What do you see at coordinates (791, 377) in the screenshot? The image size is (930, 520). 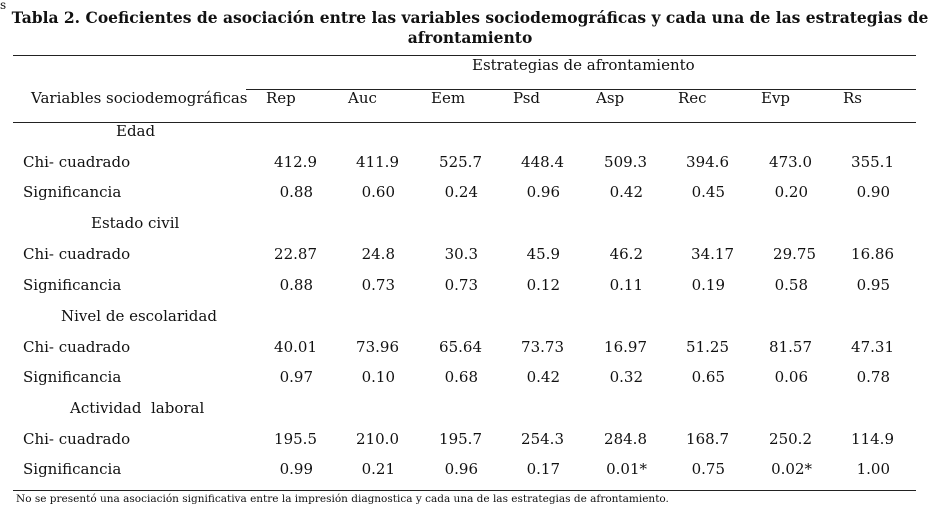 I see `table-cell: 0.06` at bounding box center [791, 377].